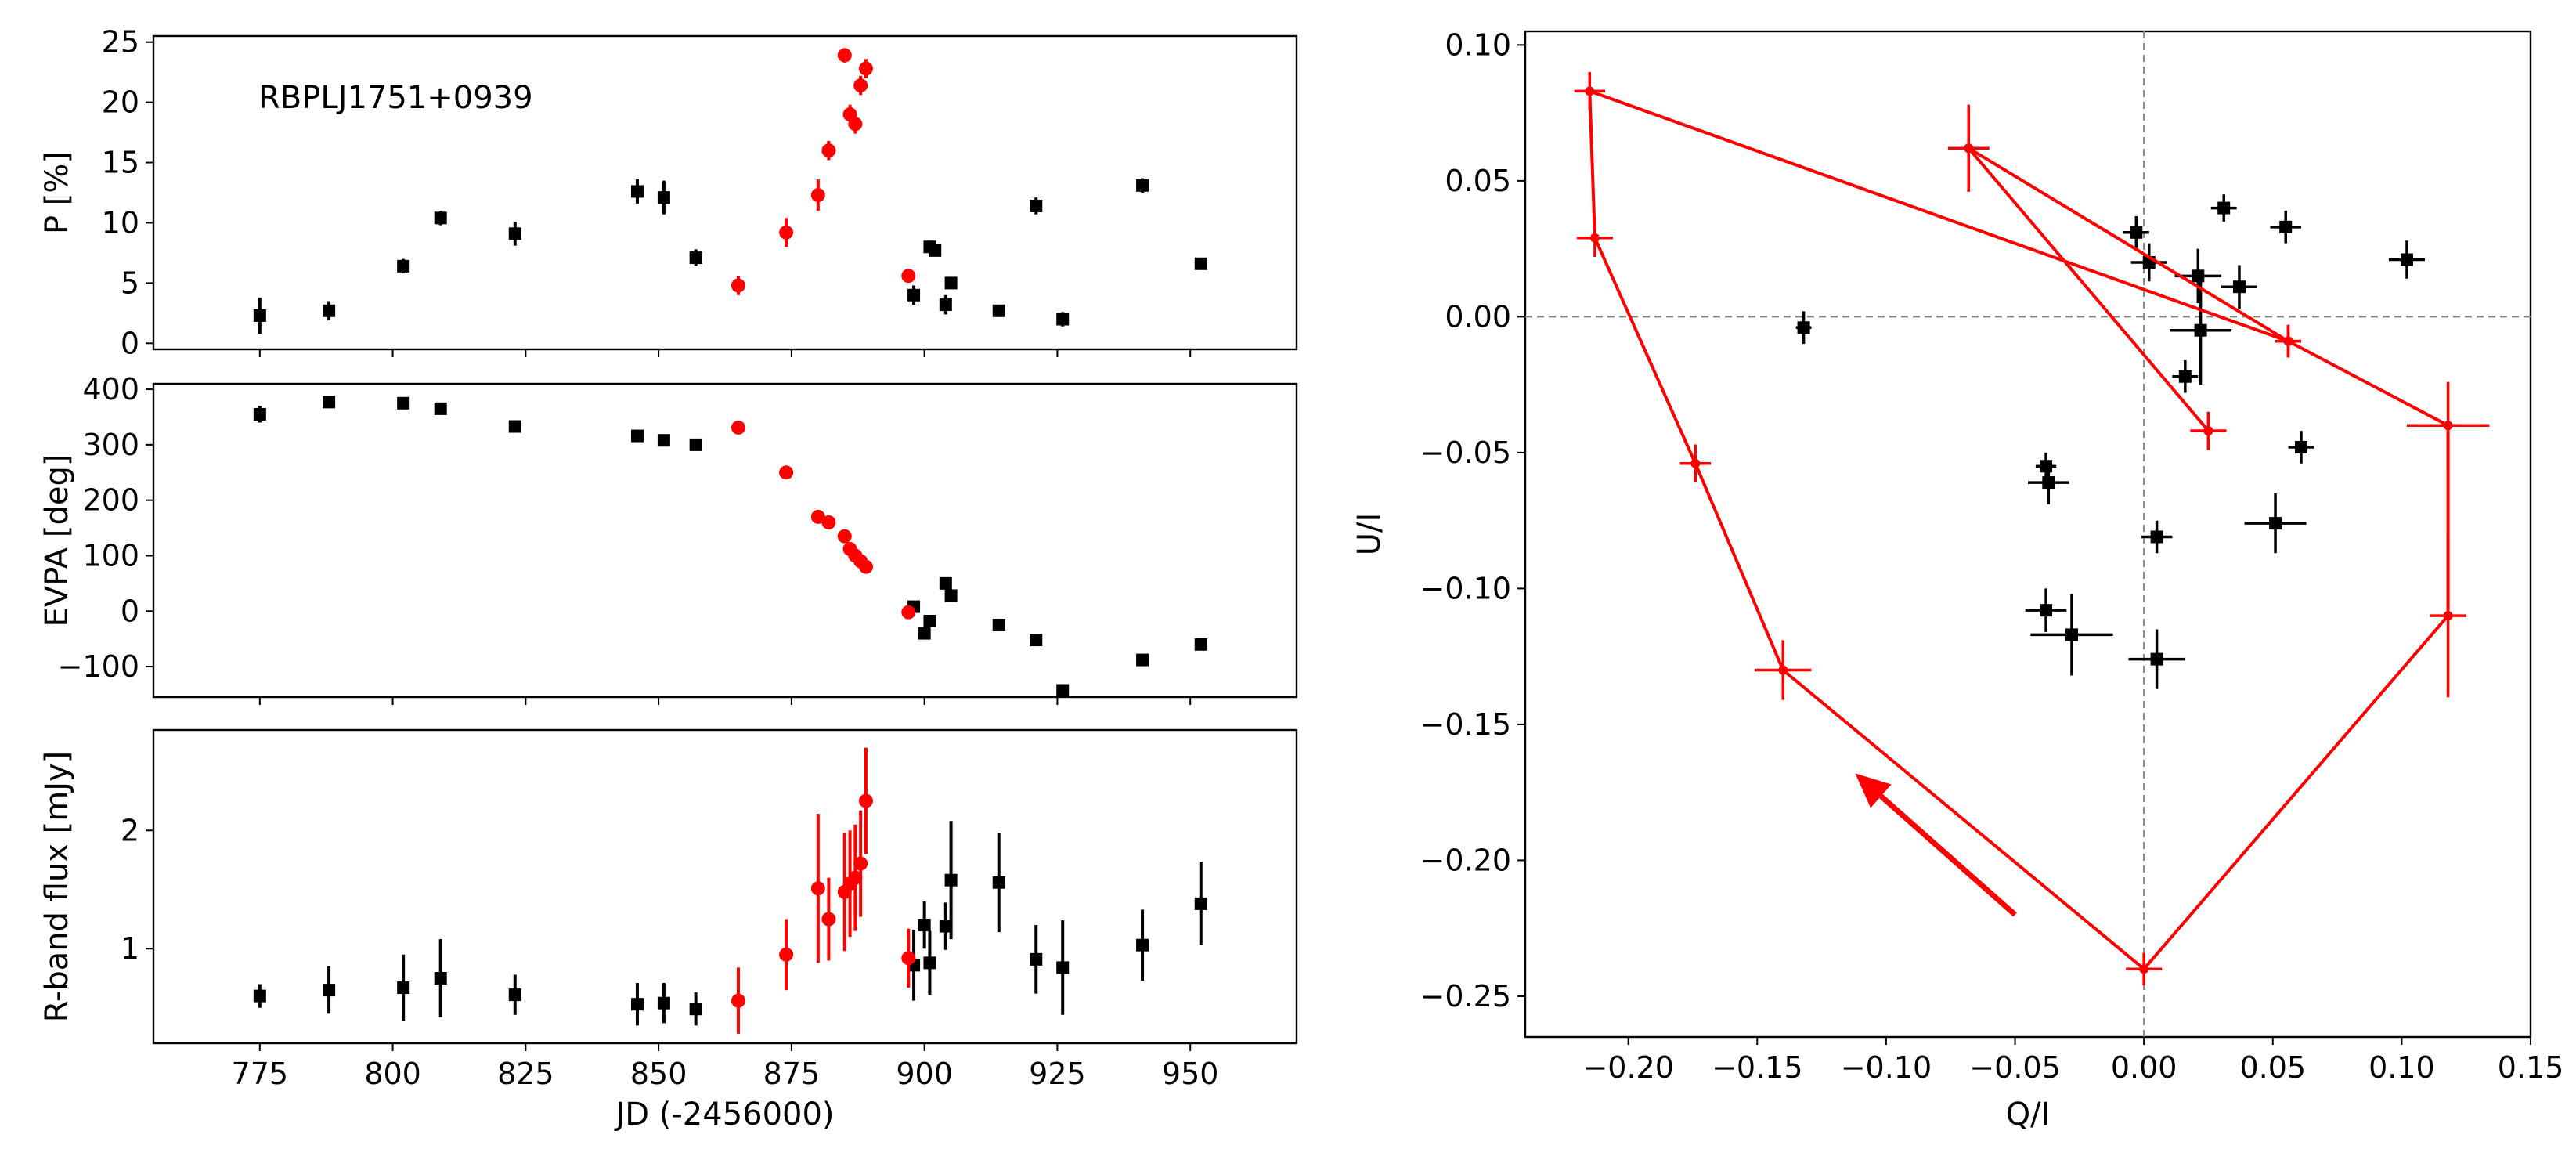 This screenshot has width=2576, height=1167. Describe the element at coordinates (723, 1115) in the screenshot. I see `x-axis-label: JD (-2456000)` at that location.